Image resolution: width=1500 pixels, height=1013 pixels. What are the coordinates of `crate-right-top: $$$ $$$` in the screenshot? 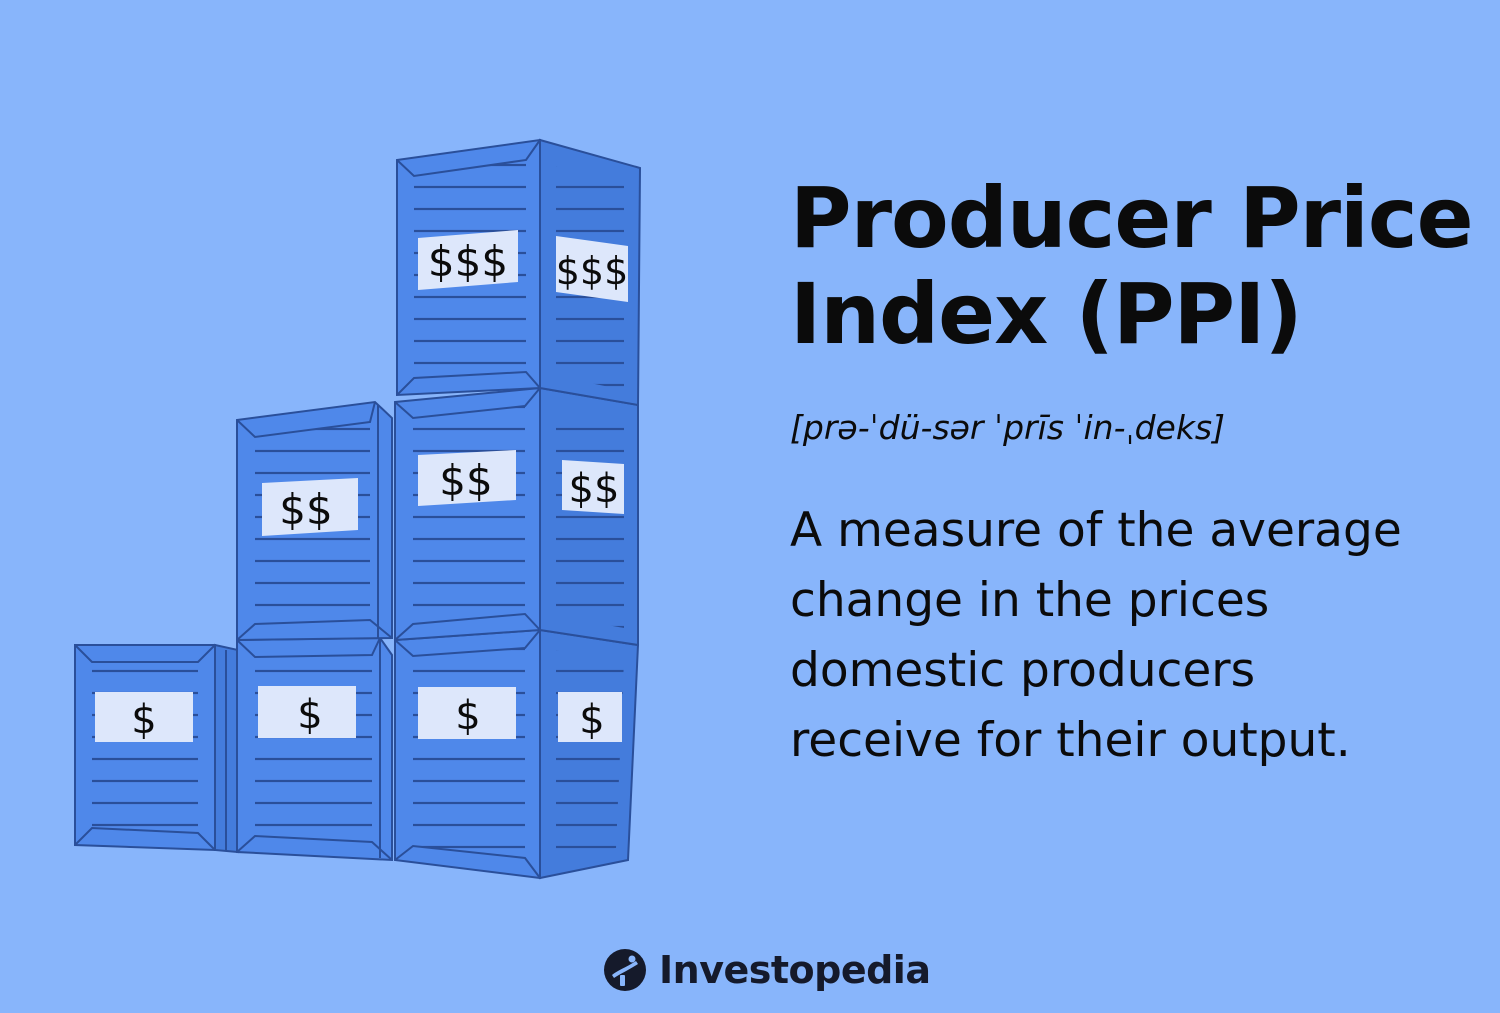 It's located at (519, 272).